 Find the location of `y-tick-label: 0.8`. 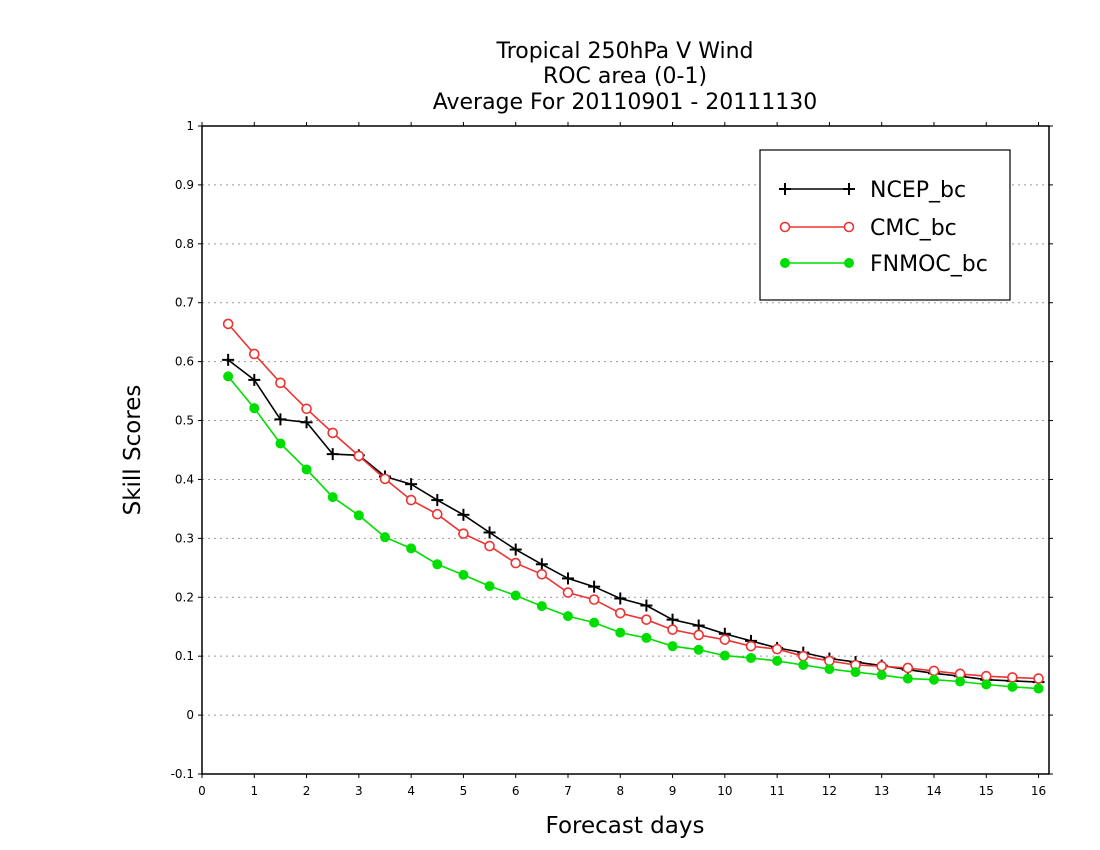

y-tick-label: 0.8 is located at coordinates (184, 244).